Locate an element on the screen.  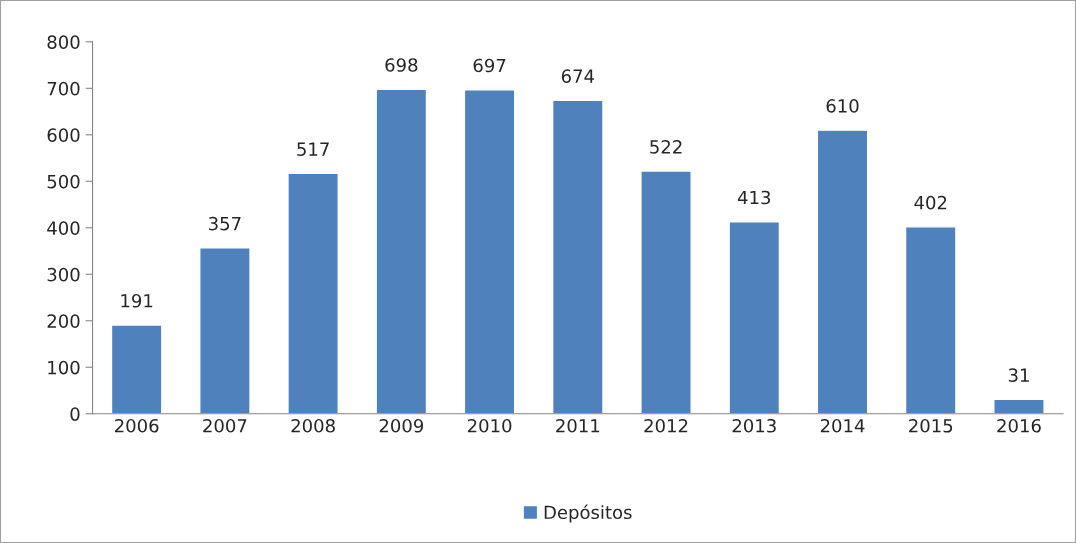
x-tick-label: 2013 is located at coordinates (754, 425).